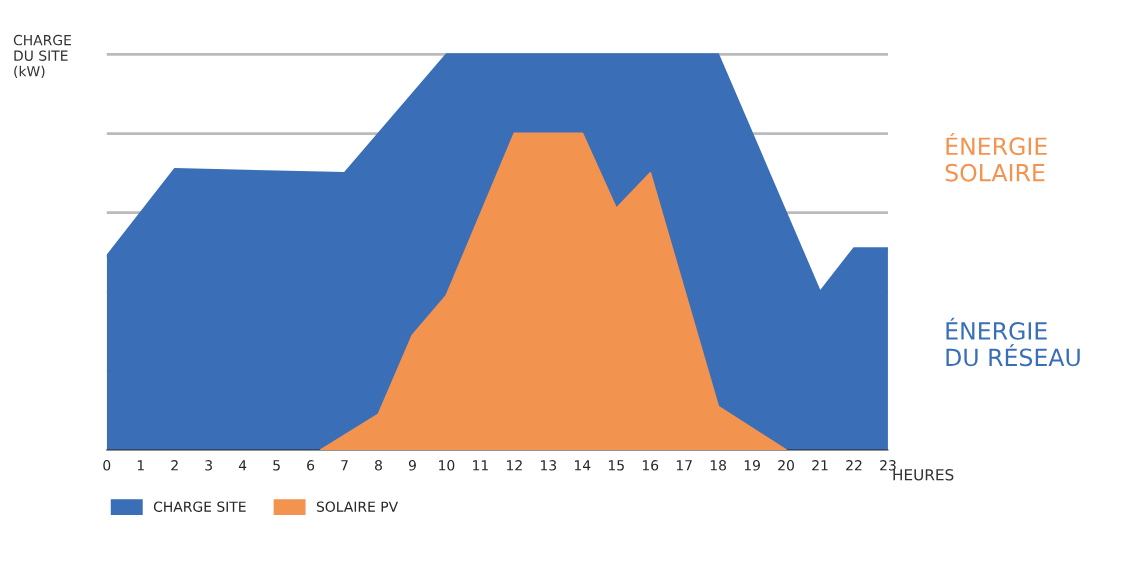  I want to click on x-tick-label: 3, so click(208, 465).